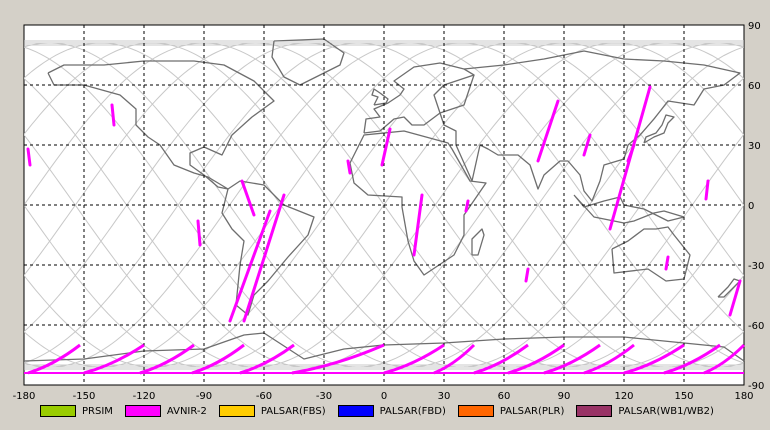  What do you see at coordinates (666, 411) in the screenshot?
I see `legend-label: PALSAR(WB1/WB2)` at bounding box center [666, 411].